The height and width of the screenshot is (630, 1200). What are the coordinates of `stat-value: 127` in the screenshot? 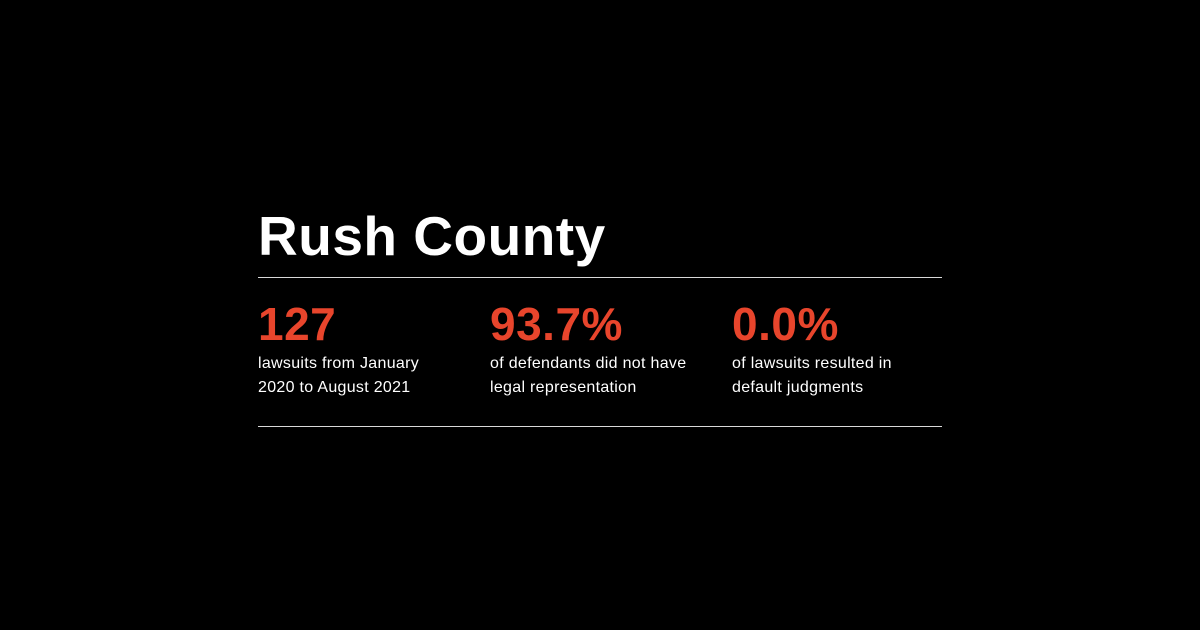 It's located at (297, 324).